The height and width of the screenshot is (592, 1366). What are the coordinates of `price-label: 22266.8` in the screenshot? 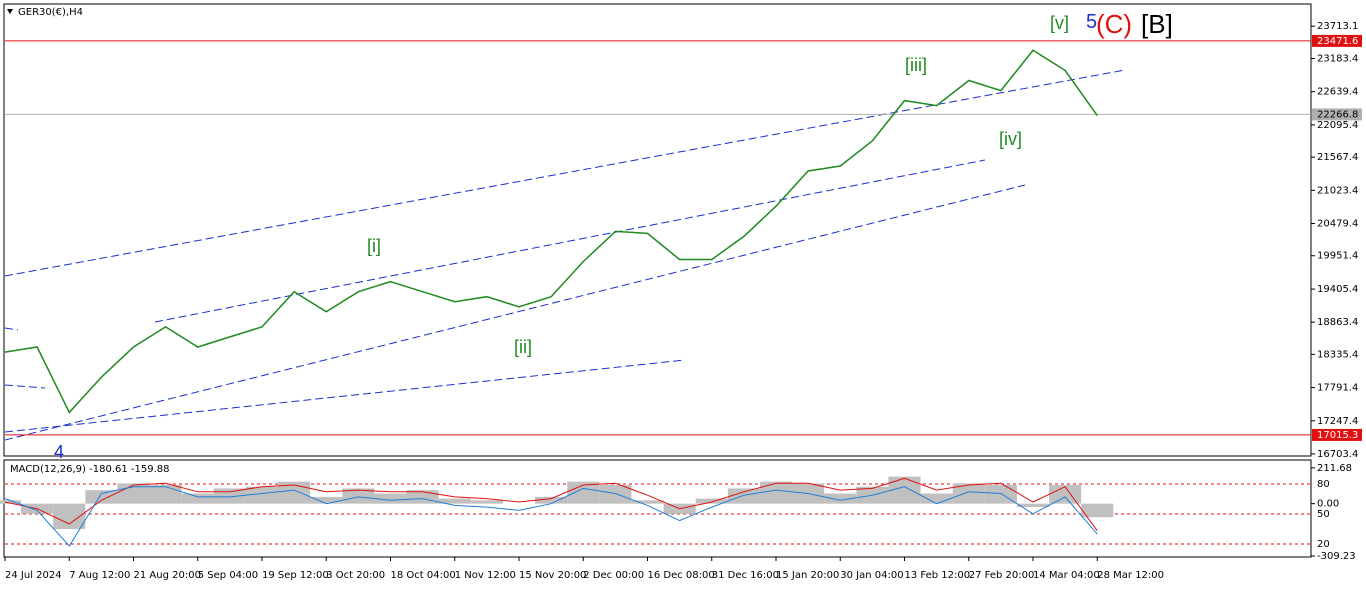 It's located at (1337, 114).